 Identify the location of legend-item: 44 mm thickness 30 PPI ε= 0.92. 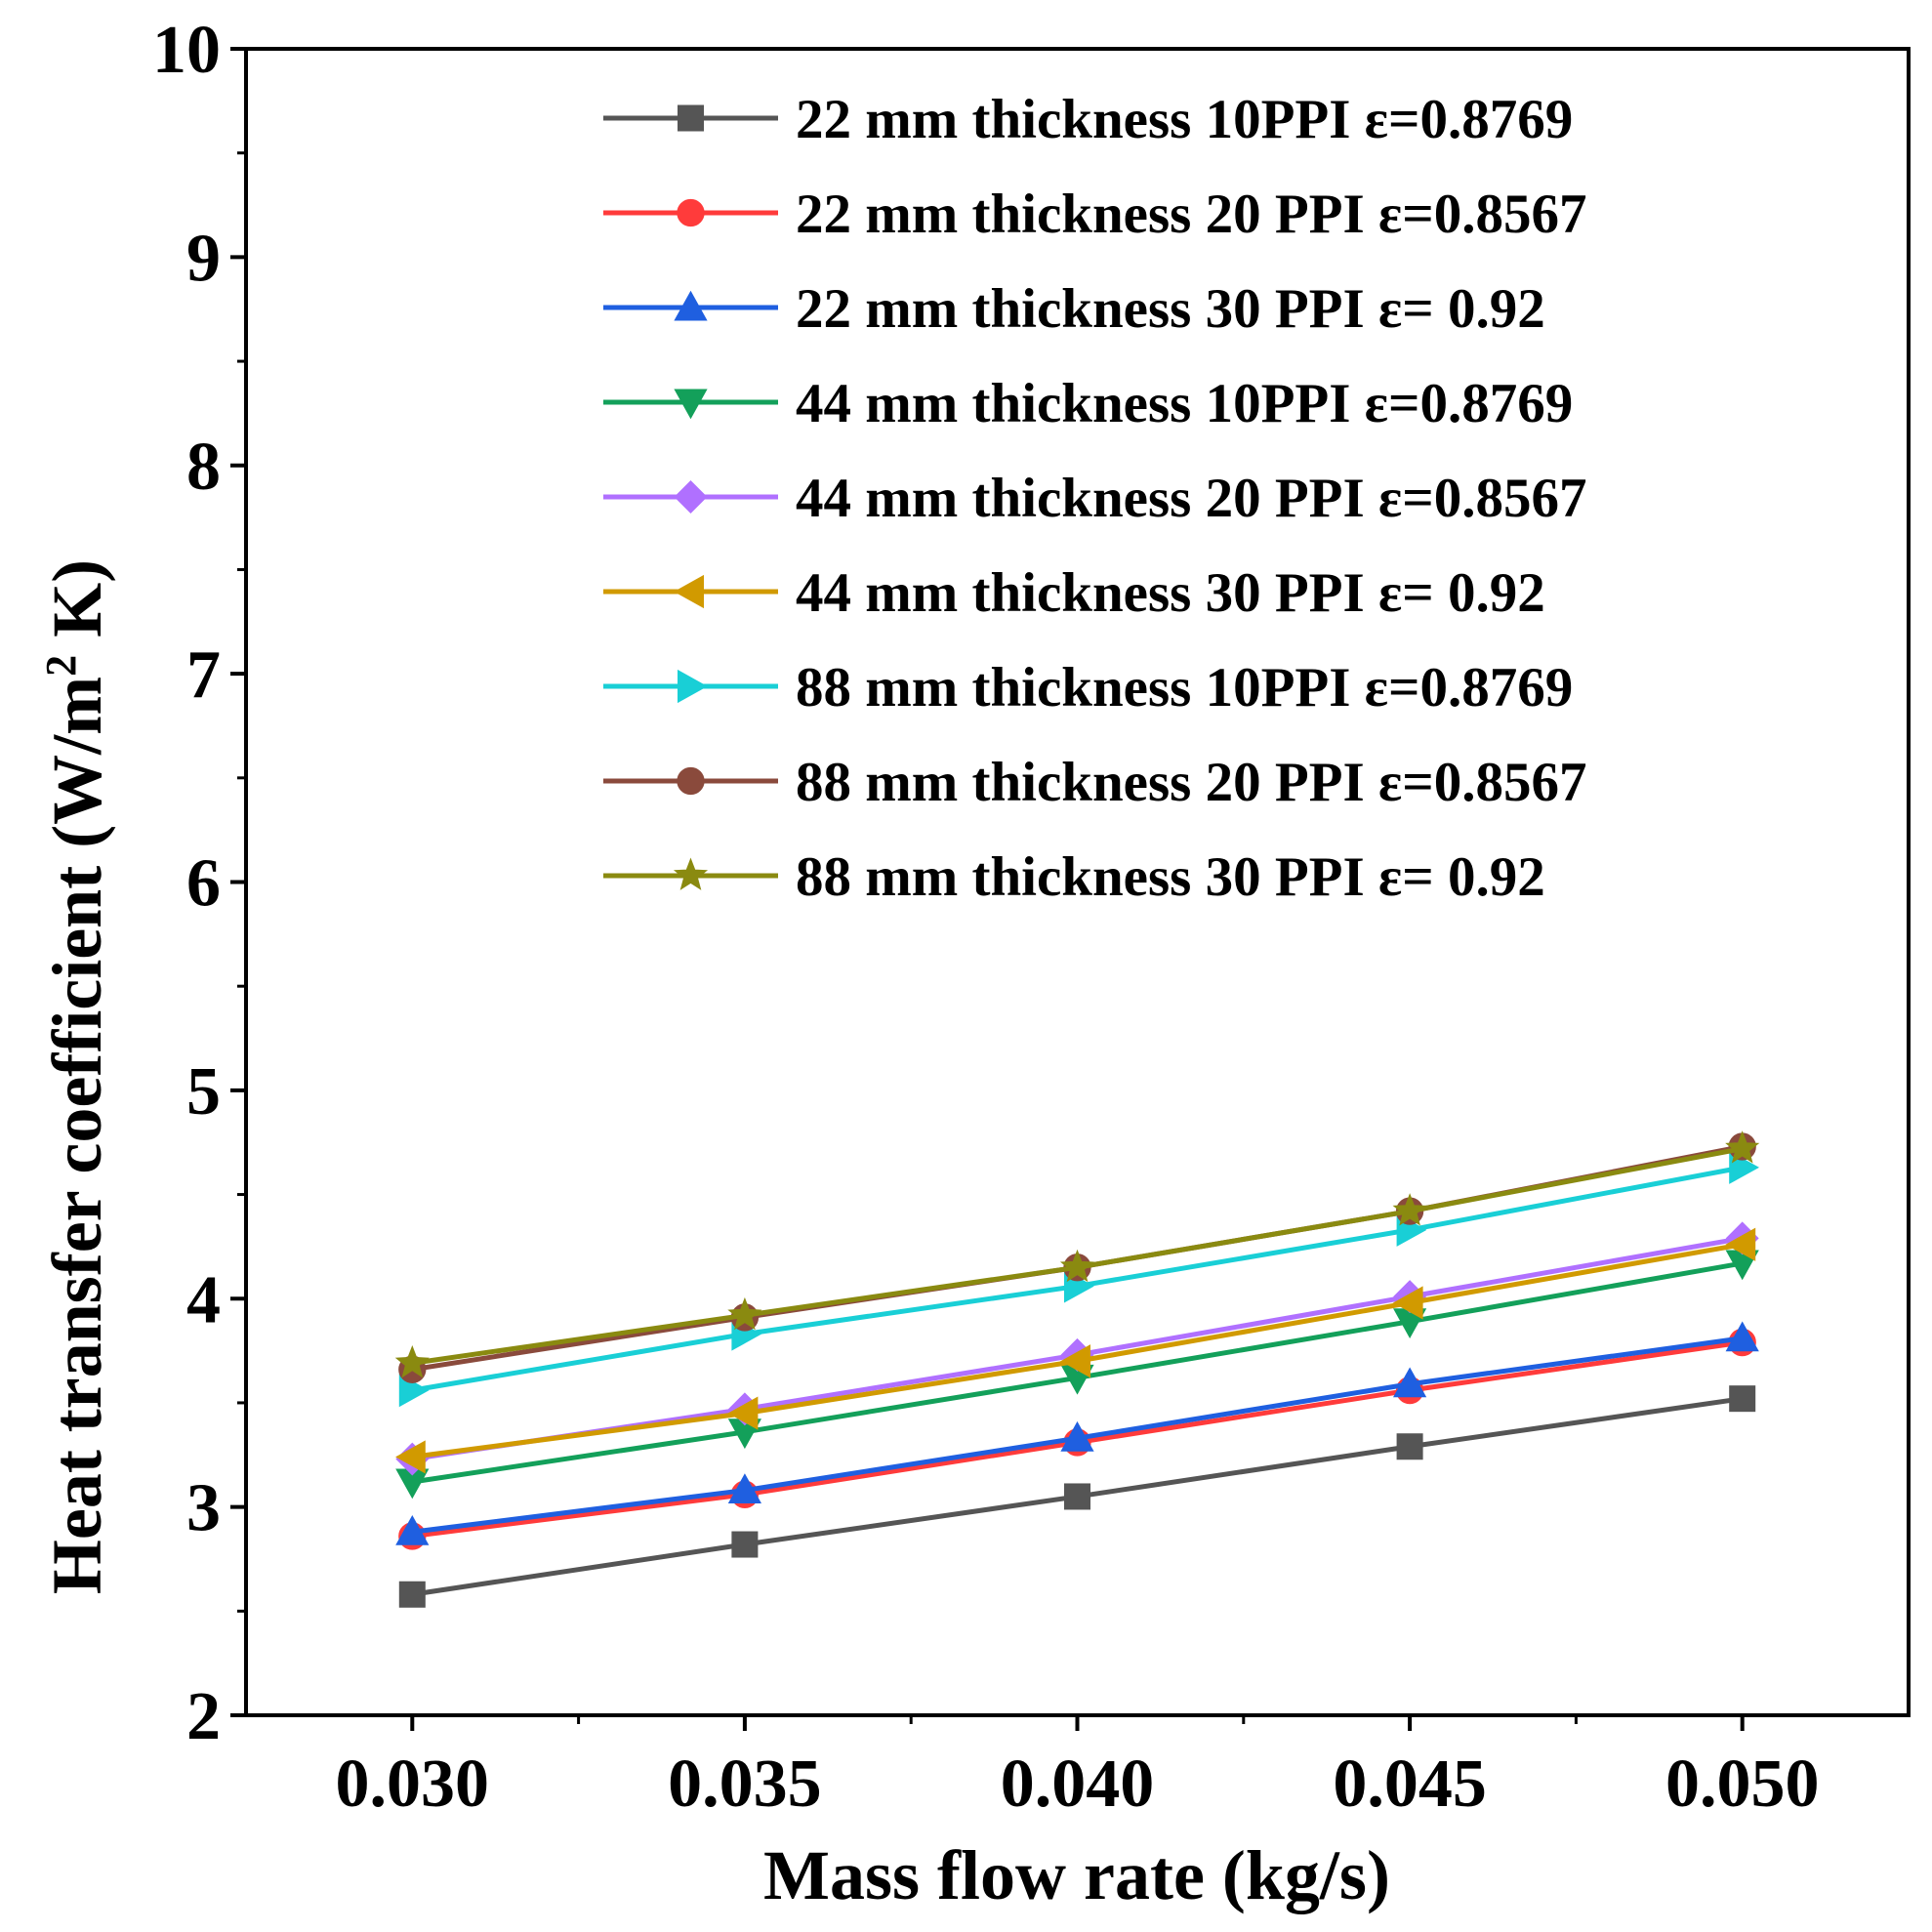
(1074, 593).